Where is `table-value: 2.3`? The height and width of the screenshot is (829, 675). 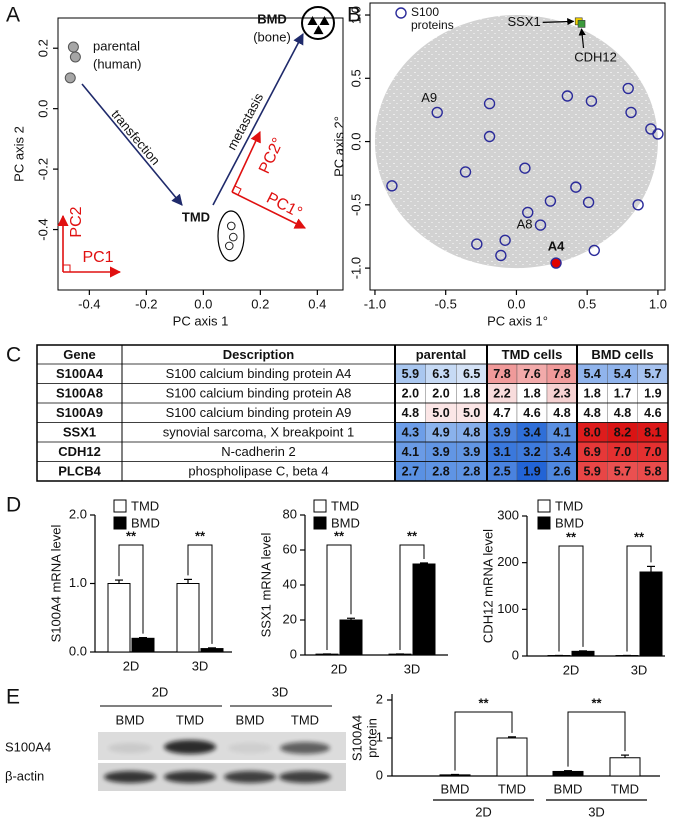 table-value: 2.3 is located at coordinates (561, 394).